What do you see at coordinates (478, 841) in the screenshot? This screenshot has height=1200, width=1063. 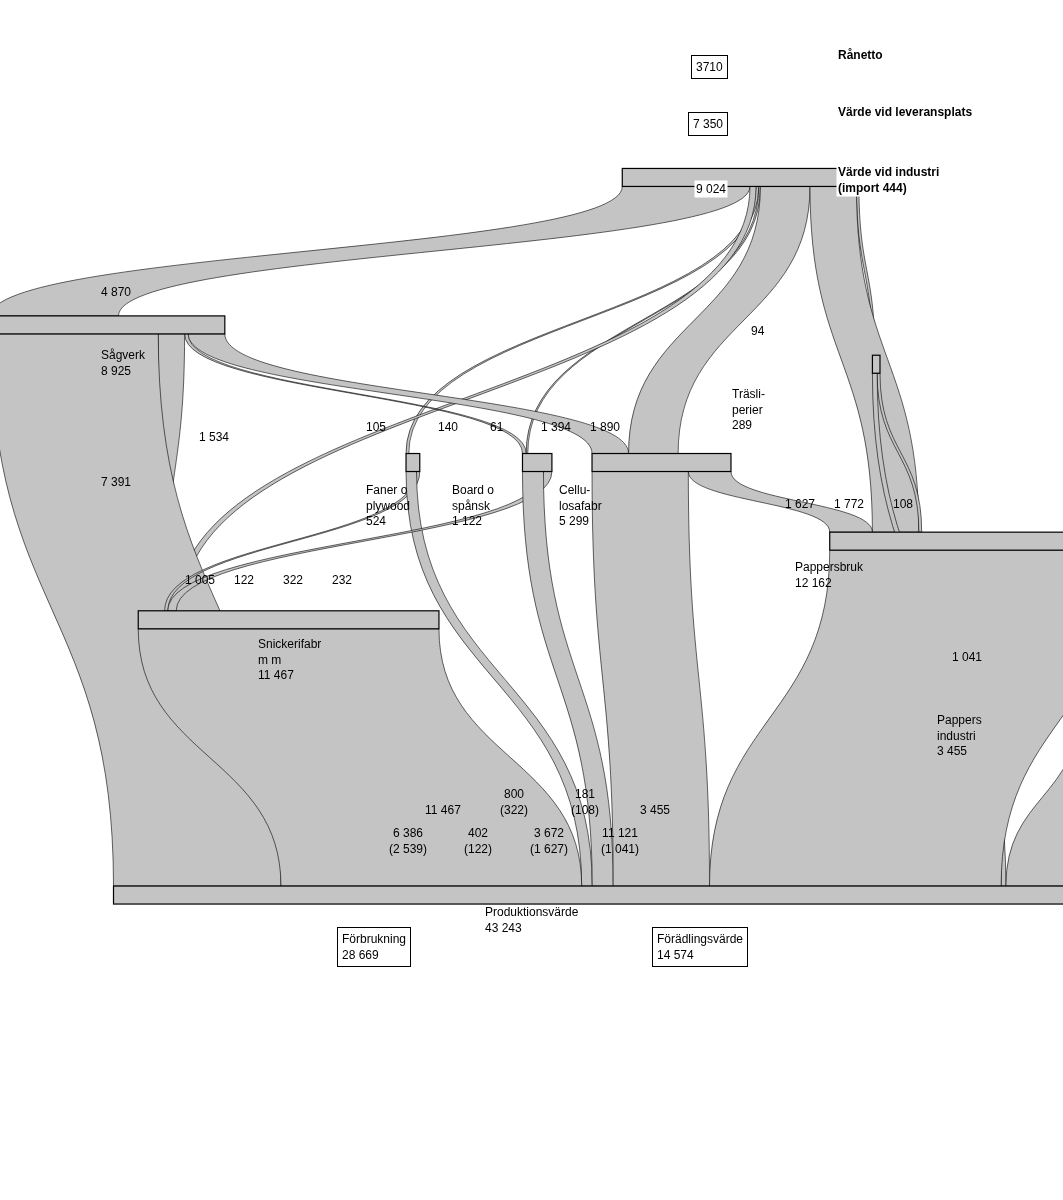 I see `data-label: 402 (122)` at bounding box center [478, 841].